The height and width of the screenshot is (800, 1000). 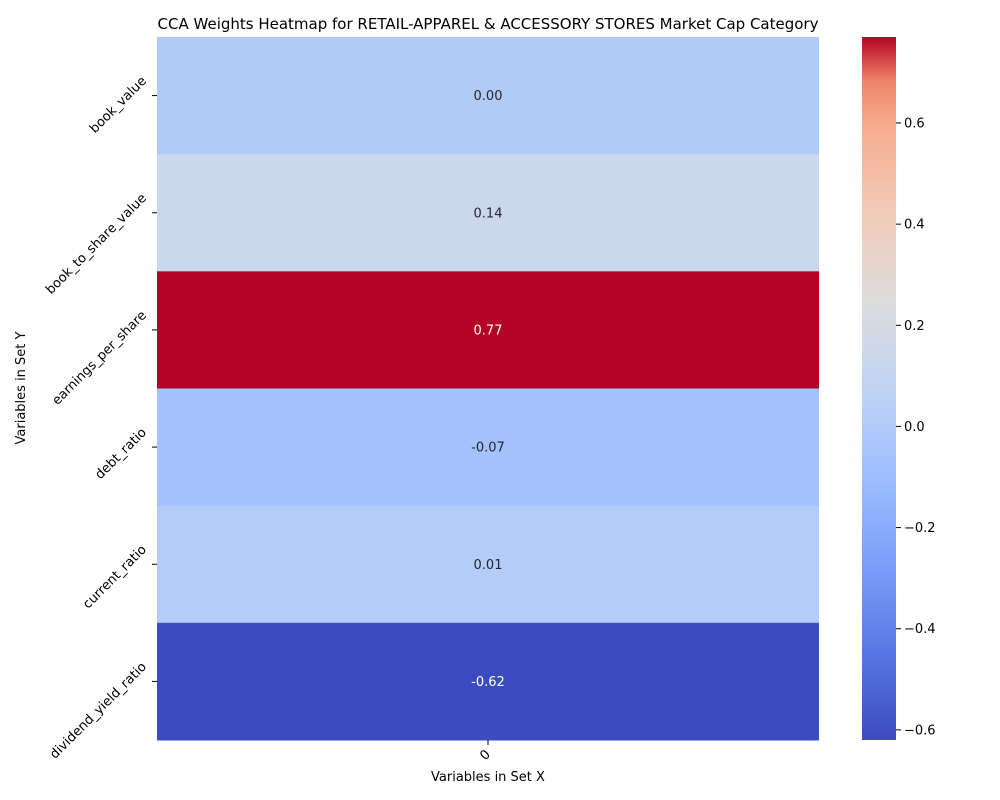 I want to click on cell-value-label: 0.01, so click(x=488, y=565).